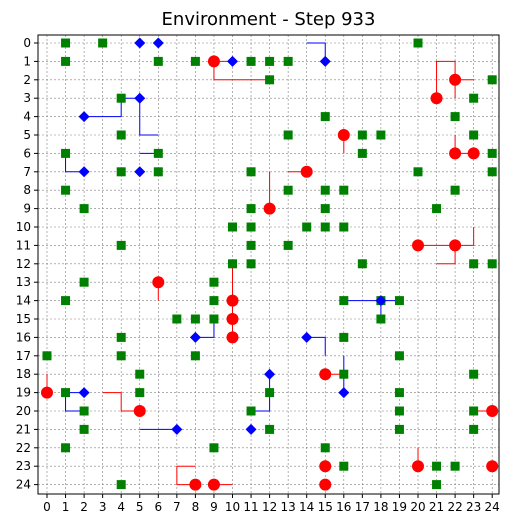 The image size is (509, 529). I want to click on x-tick-label: 21, so click(436, 507).